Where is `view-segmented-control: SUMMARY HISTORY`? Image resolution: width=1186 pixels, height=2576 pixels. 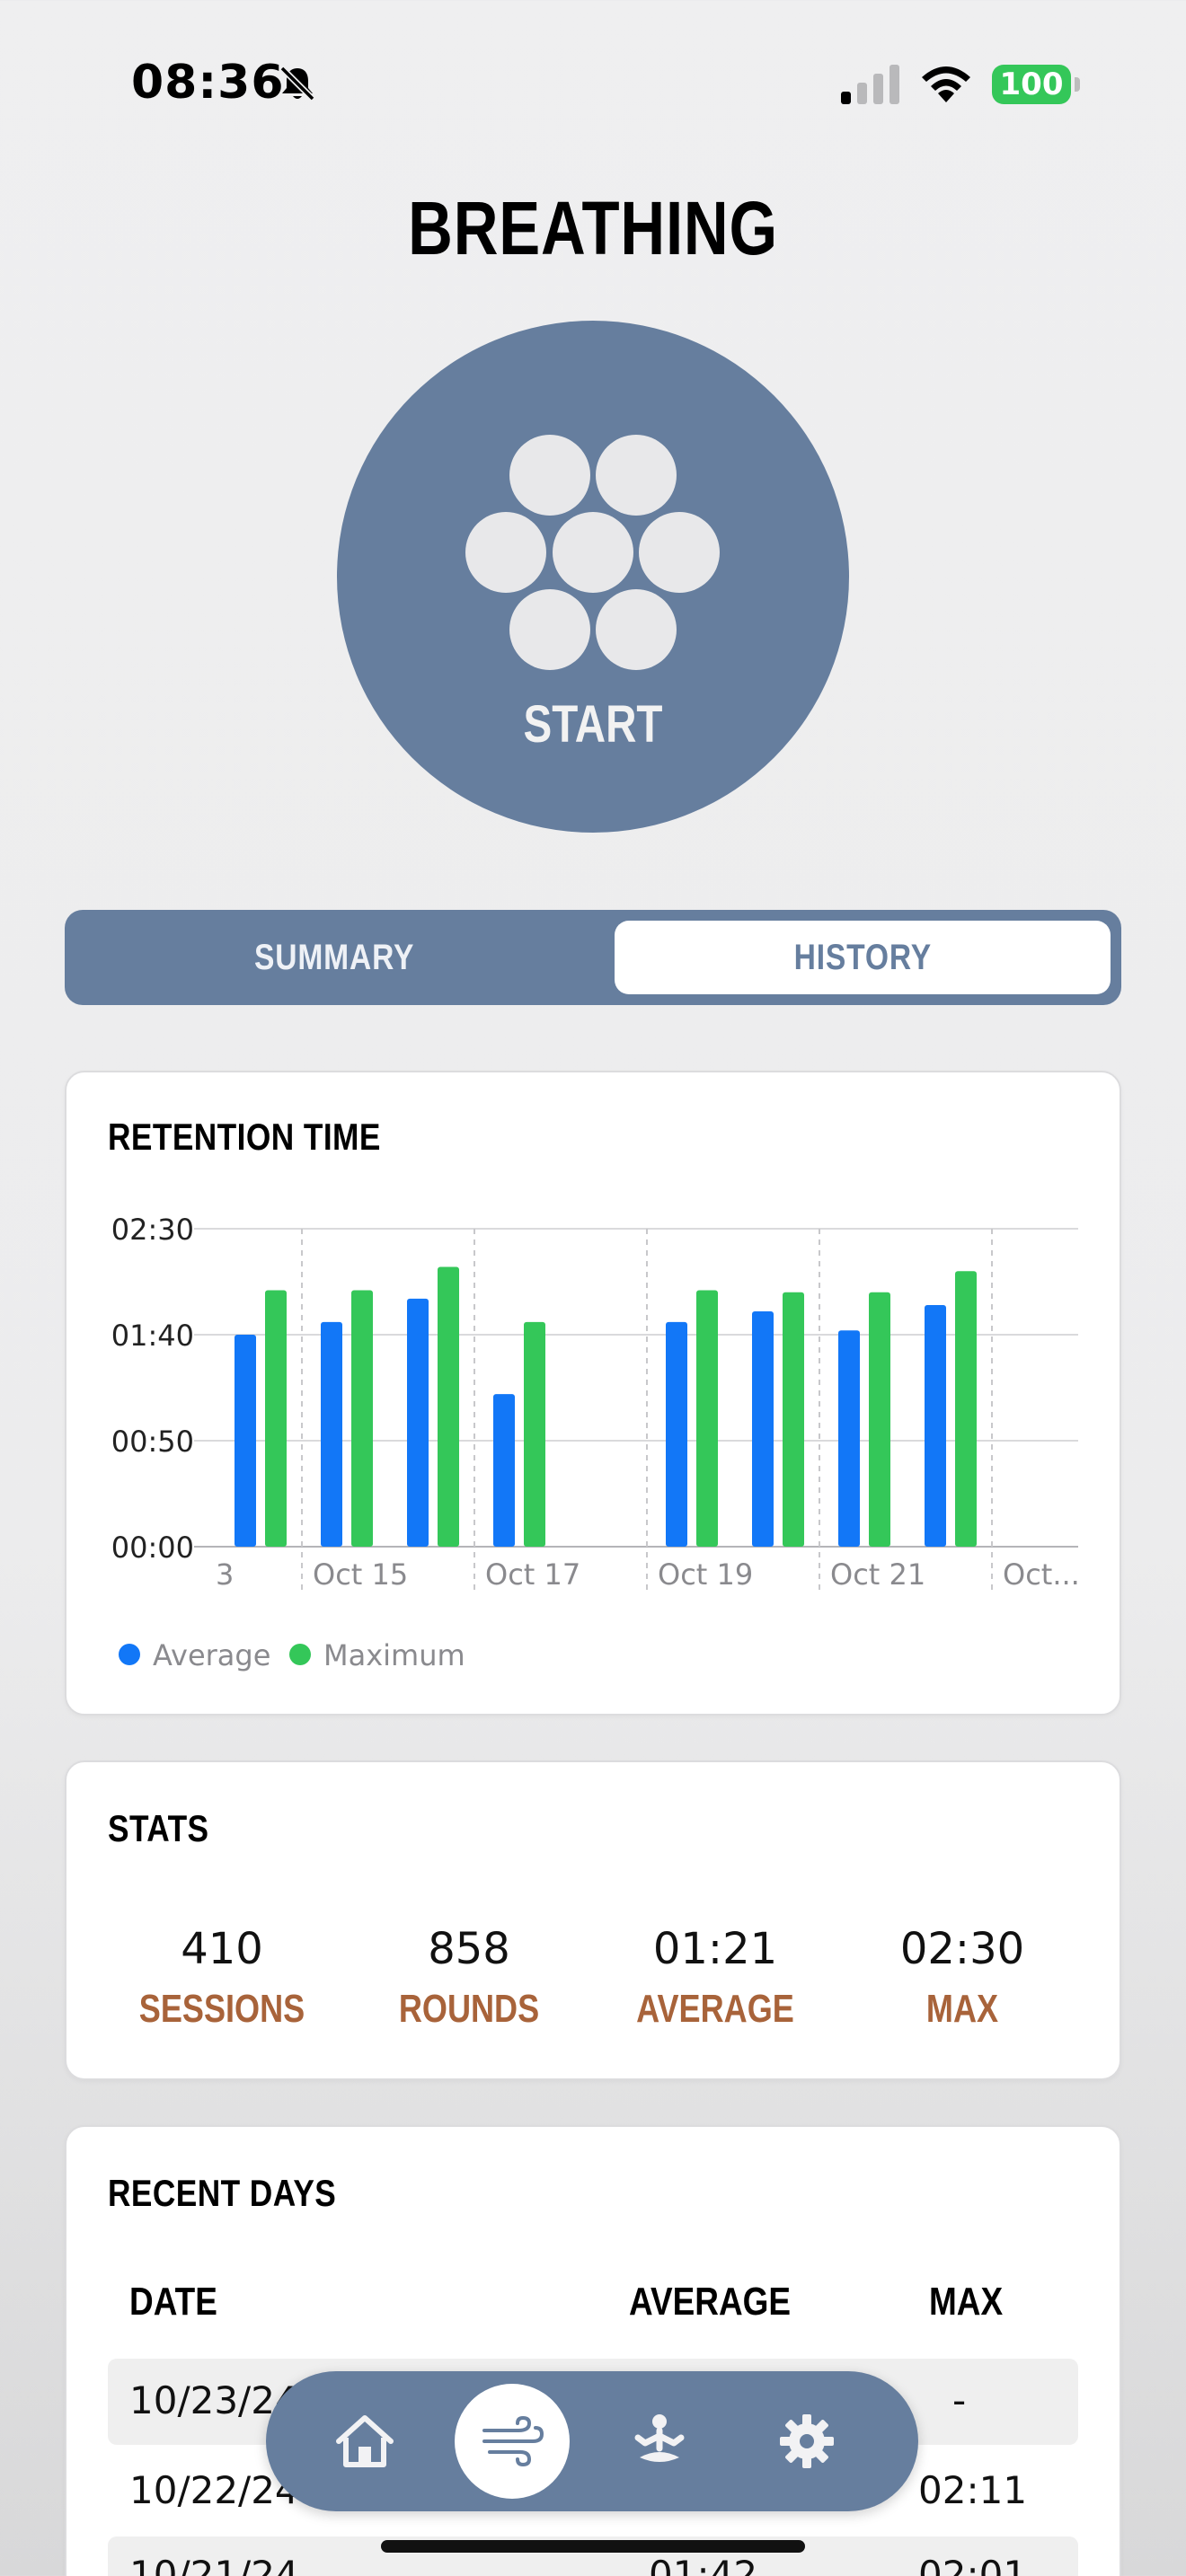
view-segmented-control: SUMMARY HISTORY is located at coordinates (593, 958).